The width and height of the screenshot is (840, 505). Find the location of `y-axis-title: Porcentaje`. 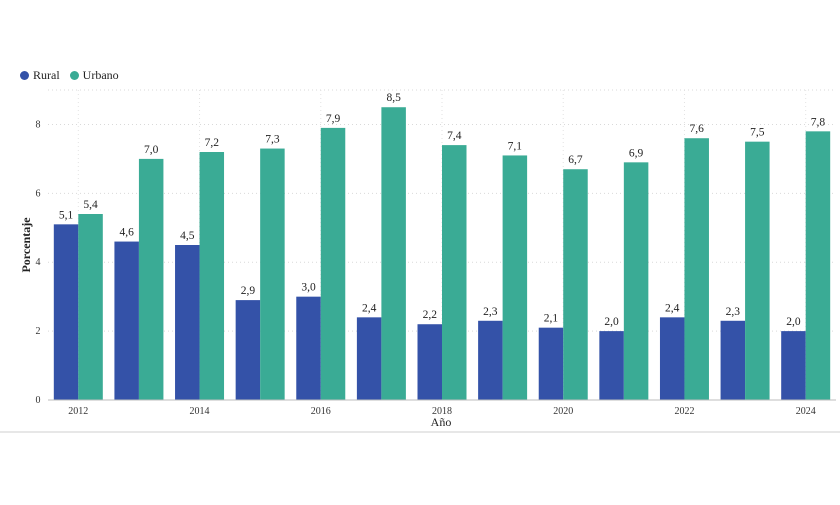

y-axis-title: Porcentaje is located at coordinates (26, 245).